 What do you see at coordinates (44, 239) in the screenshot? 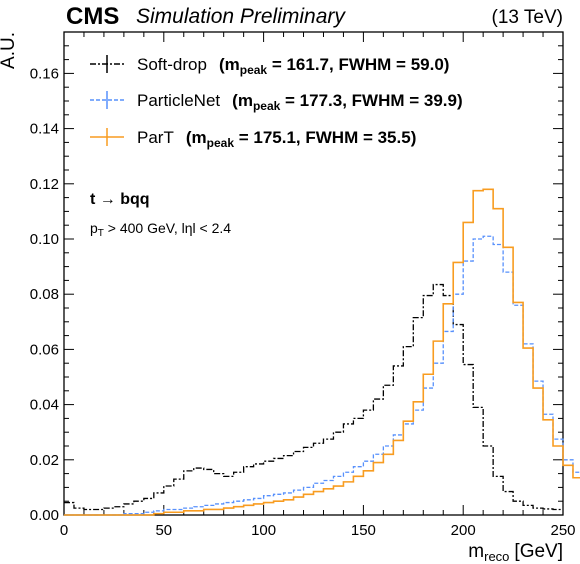
I see `y-tick-label: 0.10` at bounding box center [44, 239].